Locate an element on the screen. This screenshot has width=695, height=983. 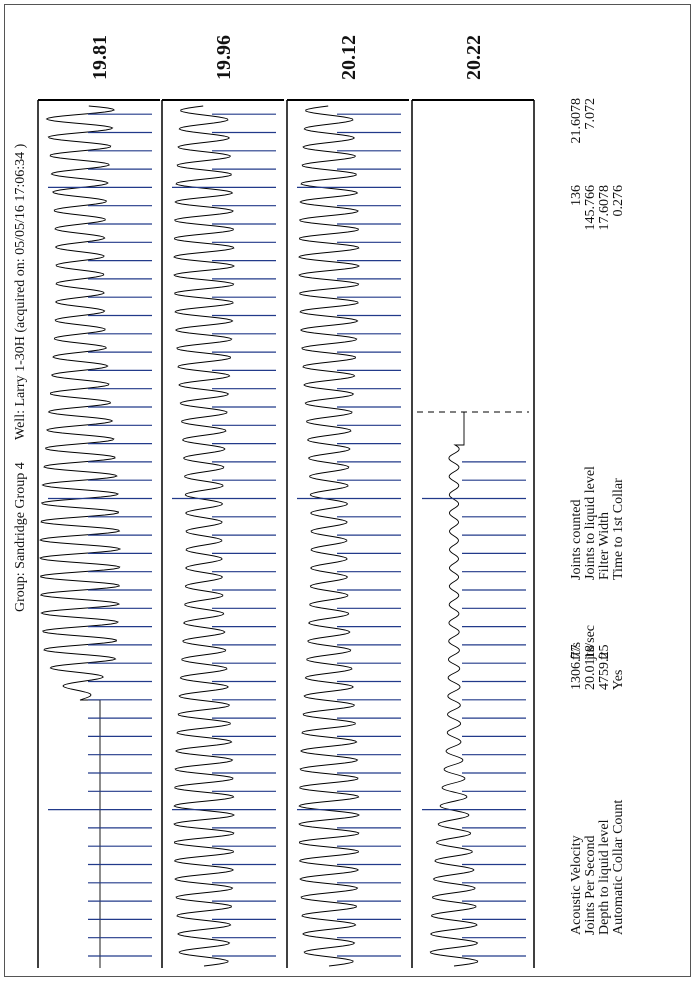
stat-value: 0.276 is located at coordinates (618, 201).